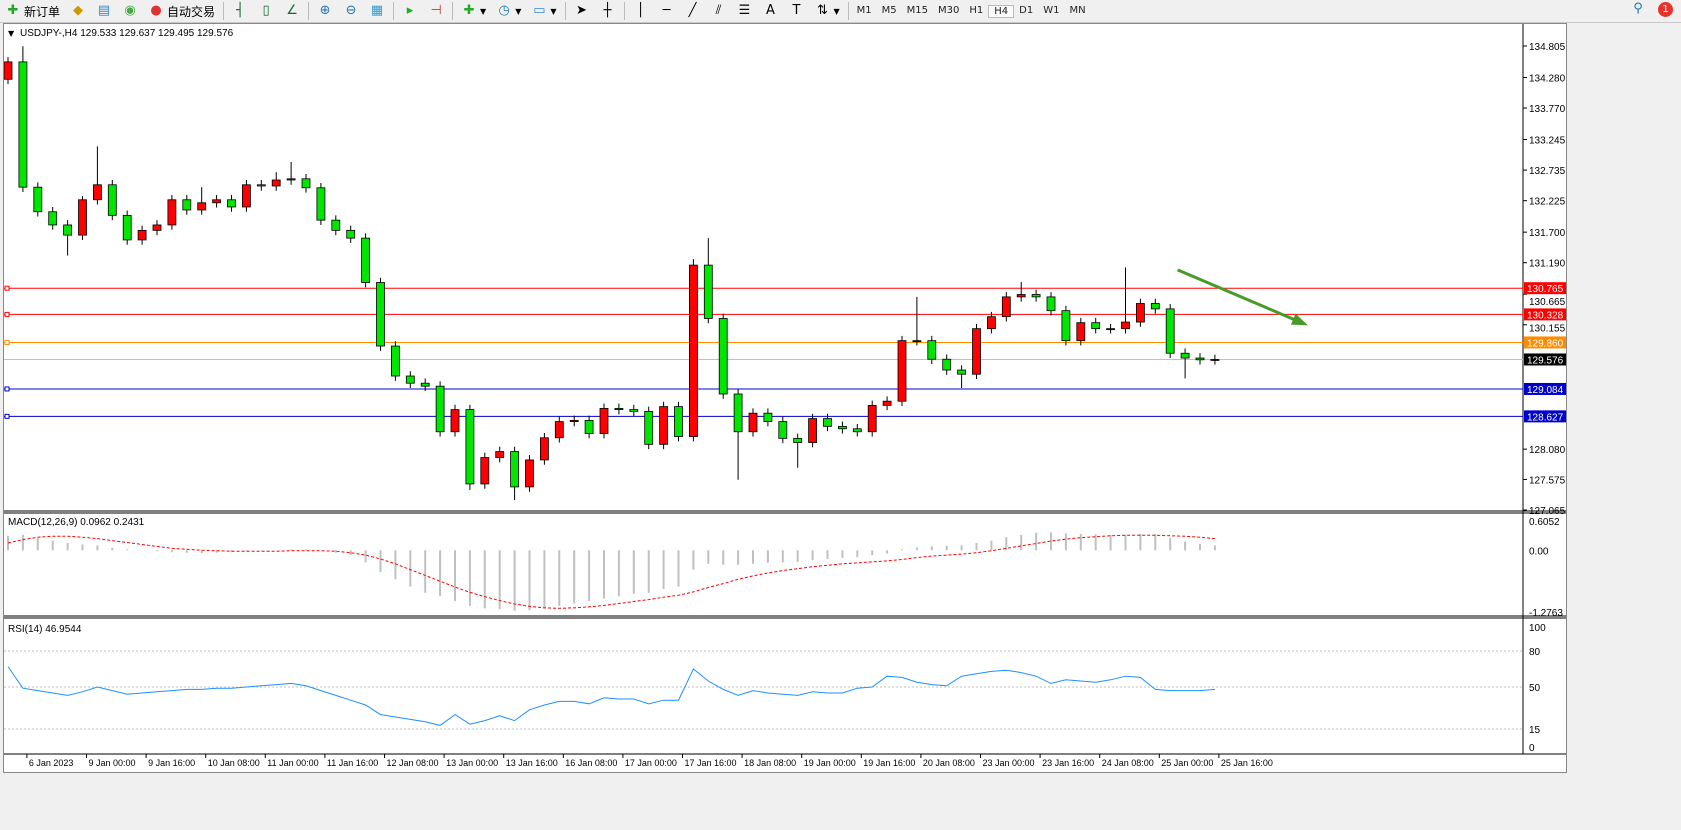 The width and height of the screenshot is (1681, 830). Describe the element at coordinates (771, 11) in the screenshot. I see `text-tool: A` at that location.